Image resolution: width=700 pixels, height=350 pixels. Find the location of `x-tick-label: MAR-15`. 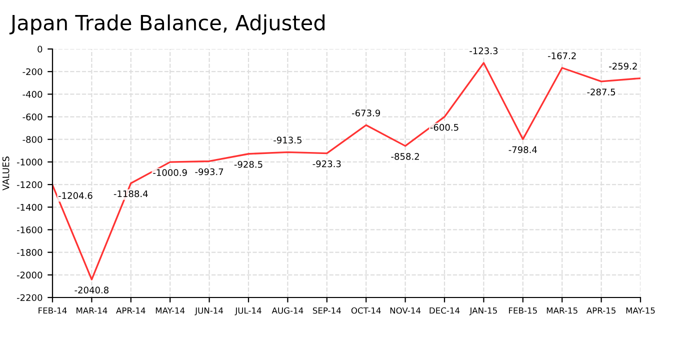

x-tick-label: MAR-15 is located at coordinates (562, 310).